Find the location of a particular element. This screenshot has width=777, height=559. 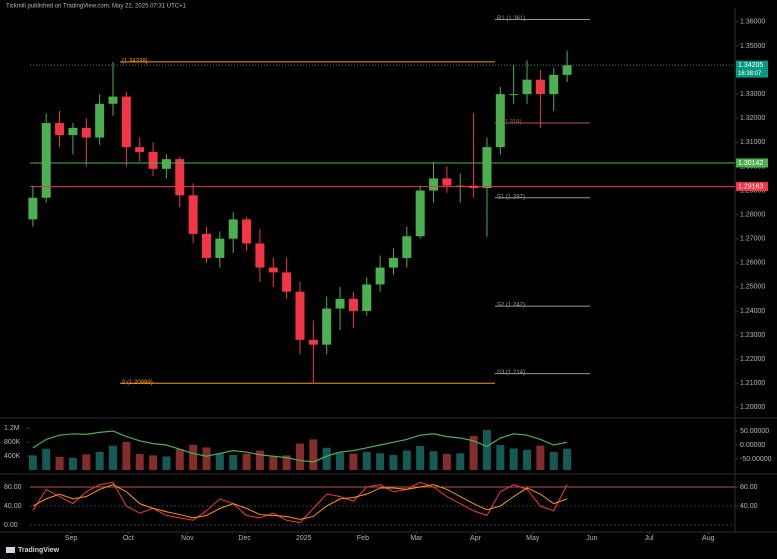

x-tick-label: 2025 is located at coordinates (304, 538).